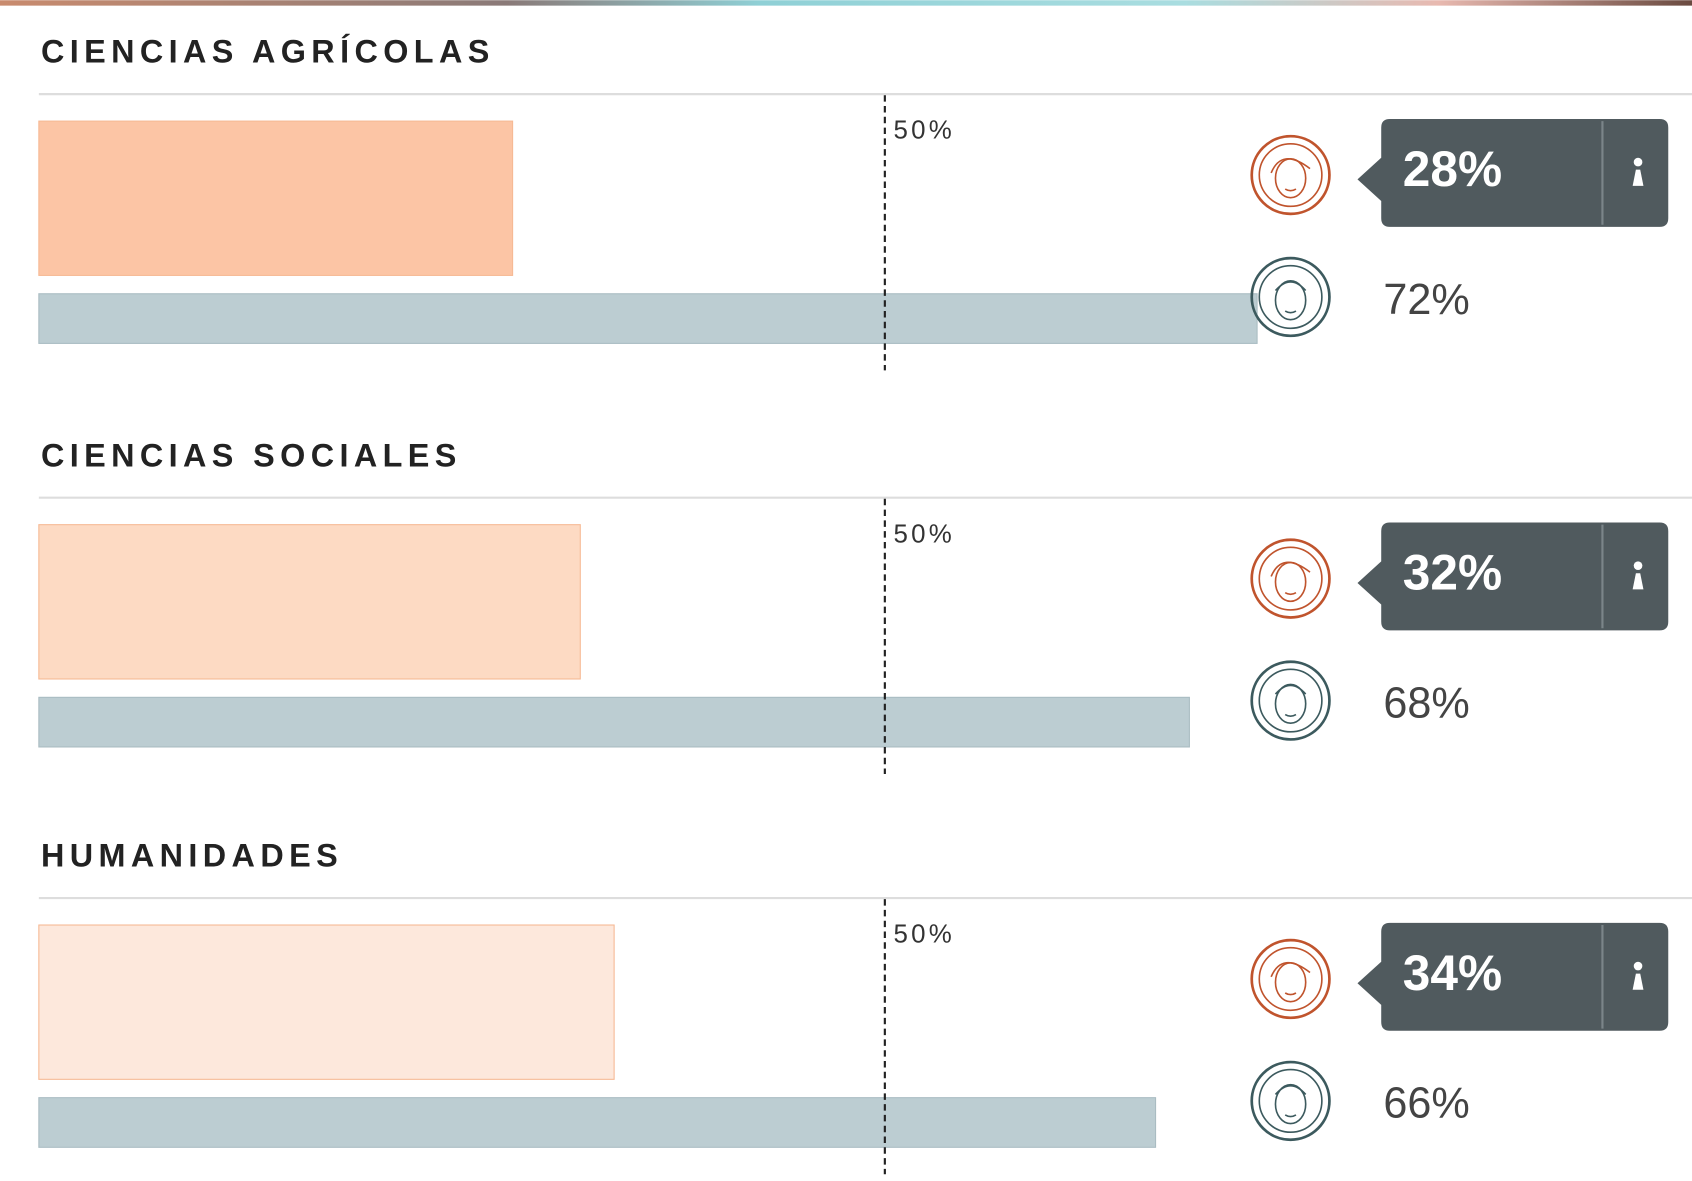  Describe the element at coordinates (1426, 300) in the screenshot. I see `male-label: 72%` at that location.